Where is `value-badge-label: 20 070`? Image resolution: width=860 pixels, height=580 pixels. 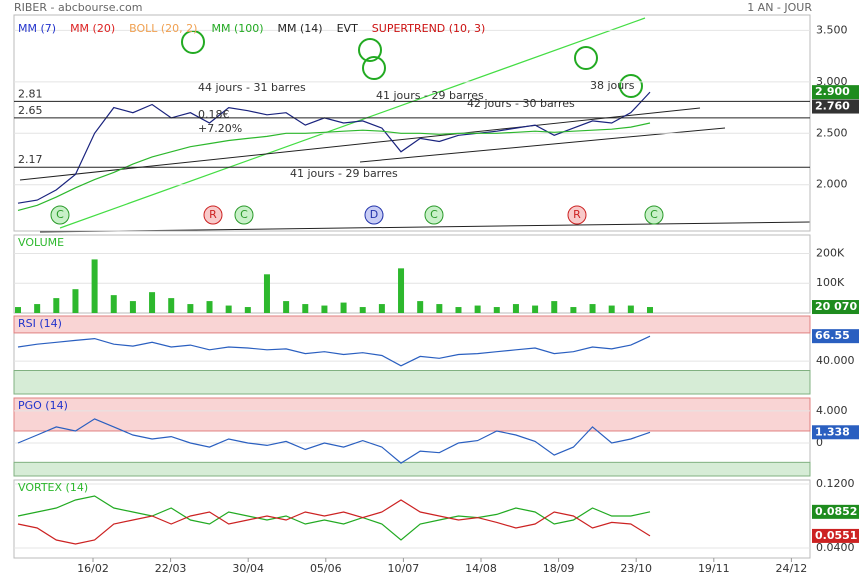 value-badge-label: 20 070 is located at coordinates (836, 306).